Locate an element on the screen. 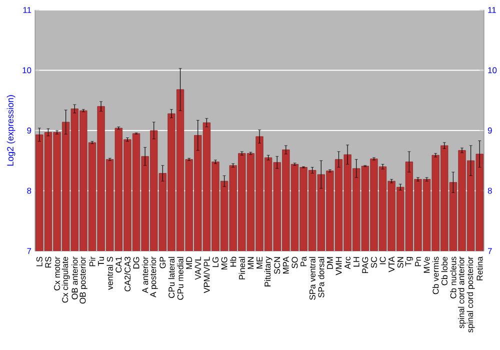  y2-tick-label: 8 is located at coordinates (490, 191).